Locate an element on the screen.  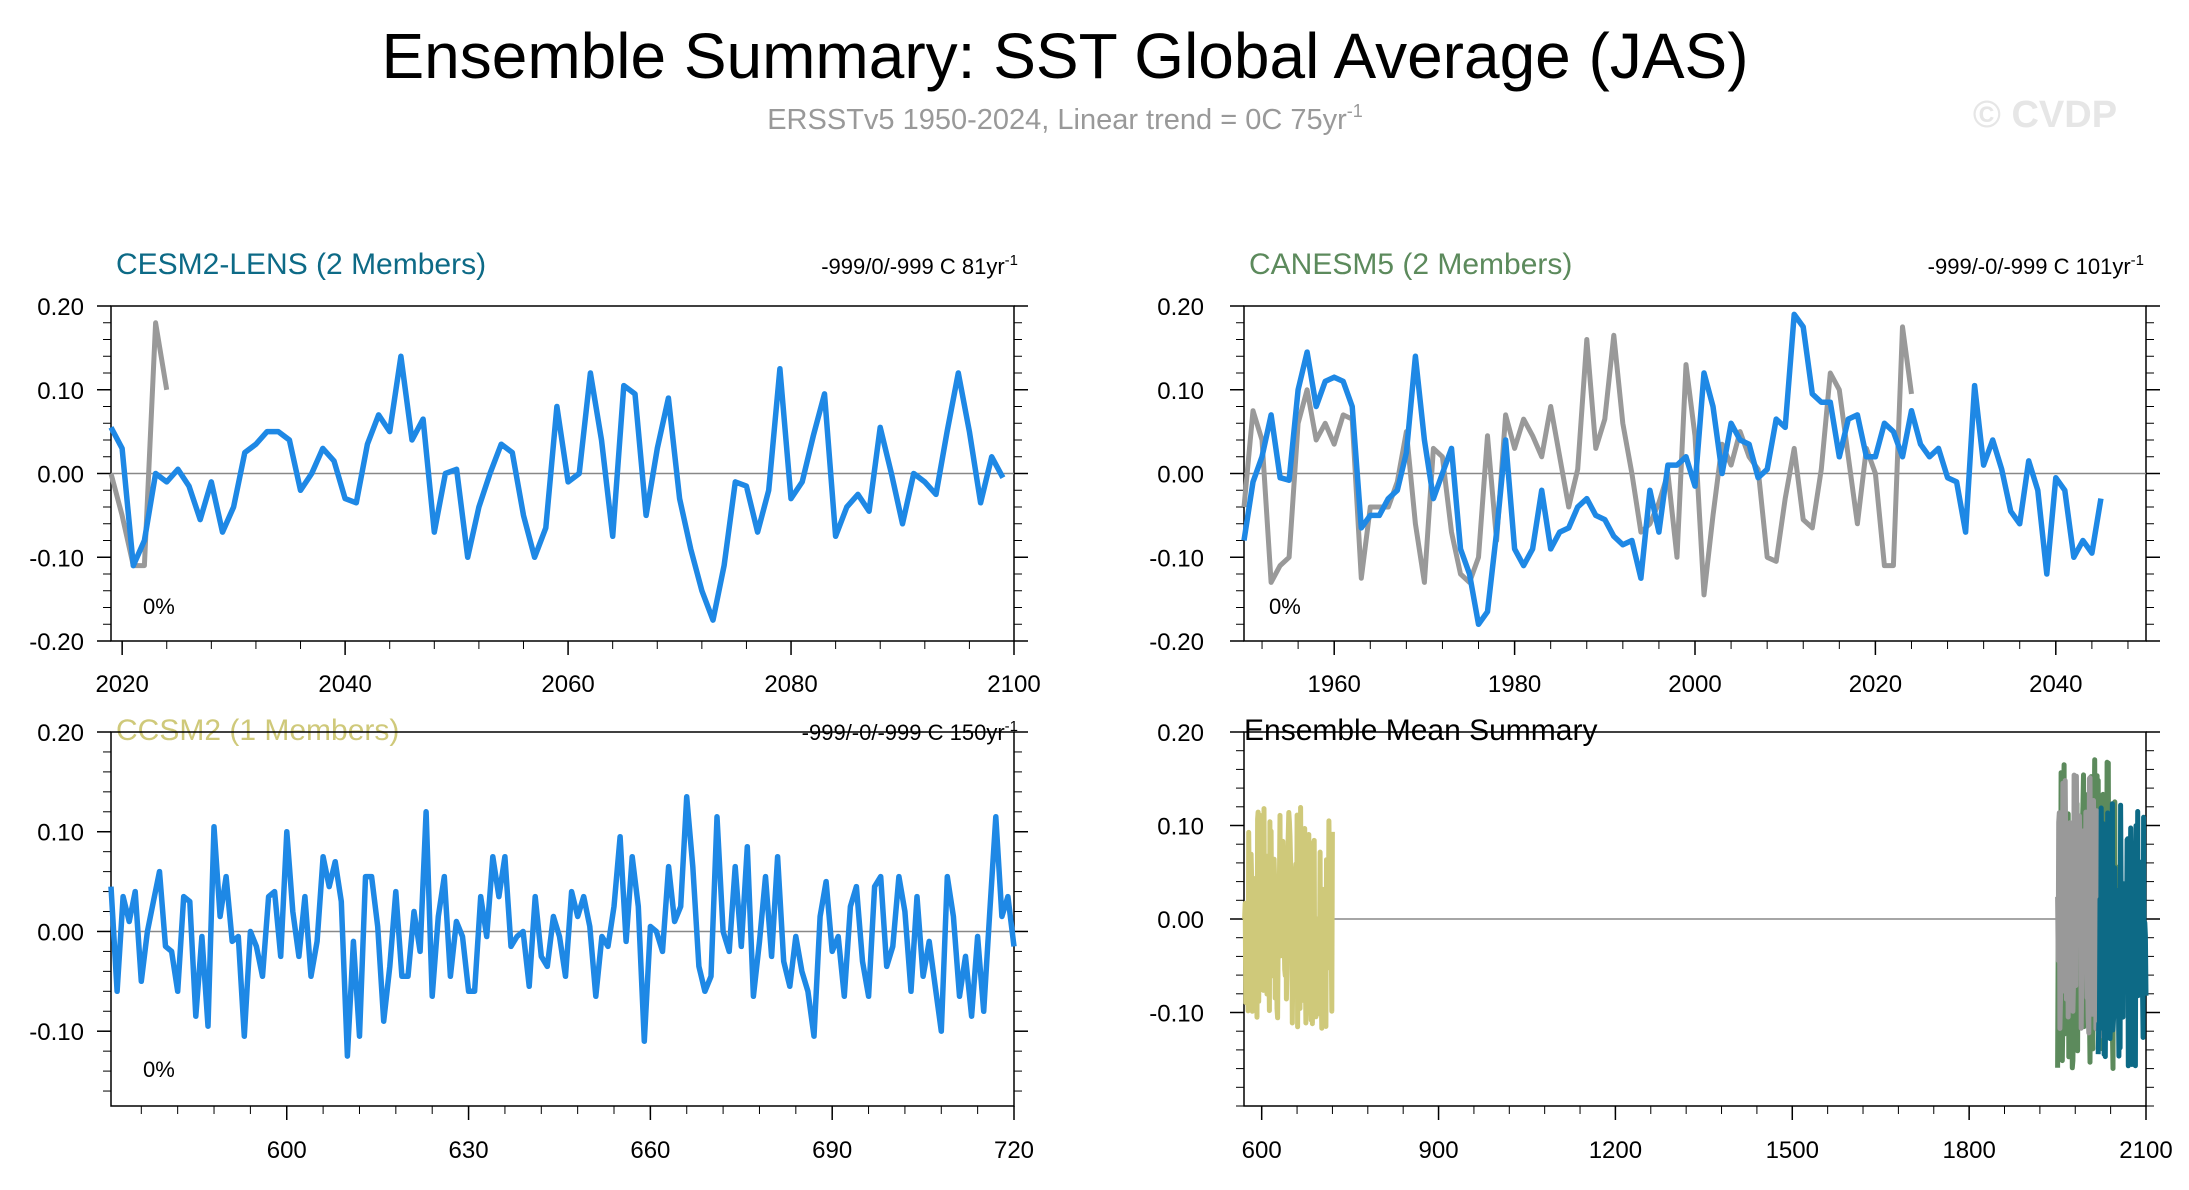
panel-stat-label: -999/0/-999 C 81yr-1 is located at coordinates (919, 265).